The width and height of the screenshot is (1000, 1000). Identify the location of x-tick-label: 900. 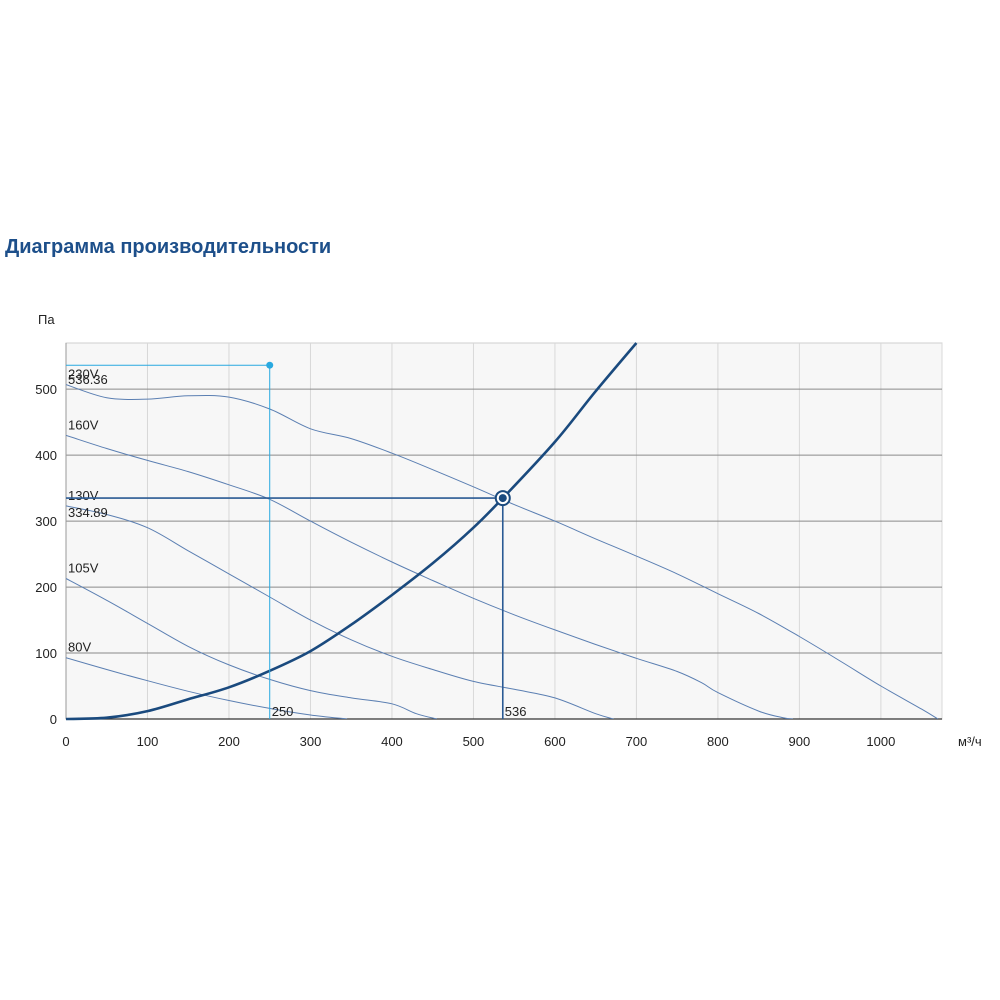
(800, 741).